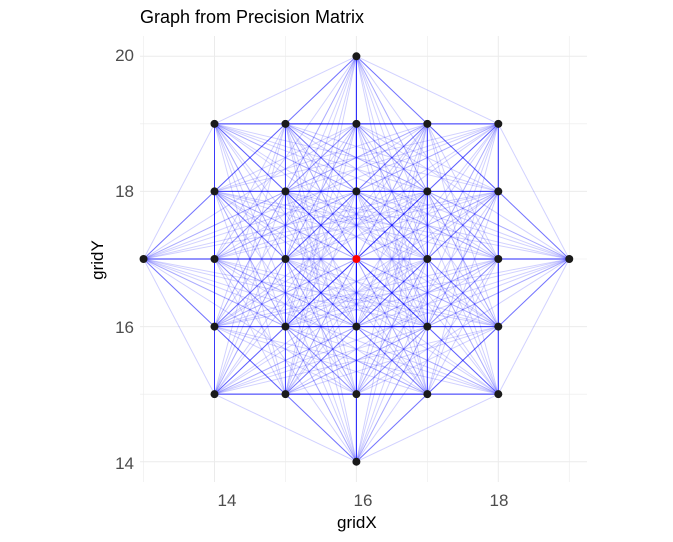  I want to click on y-tick-label: 16, so click(124, 327).